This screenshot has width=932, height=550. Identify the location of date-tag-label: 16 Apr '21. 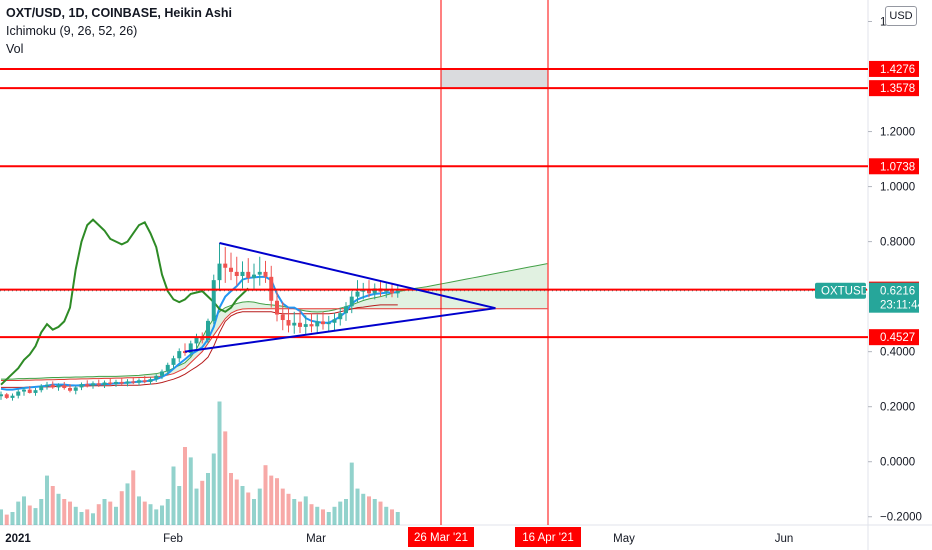
(547, 538).